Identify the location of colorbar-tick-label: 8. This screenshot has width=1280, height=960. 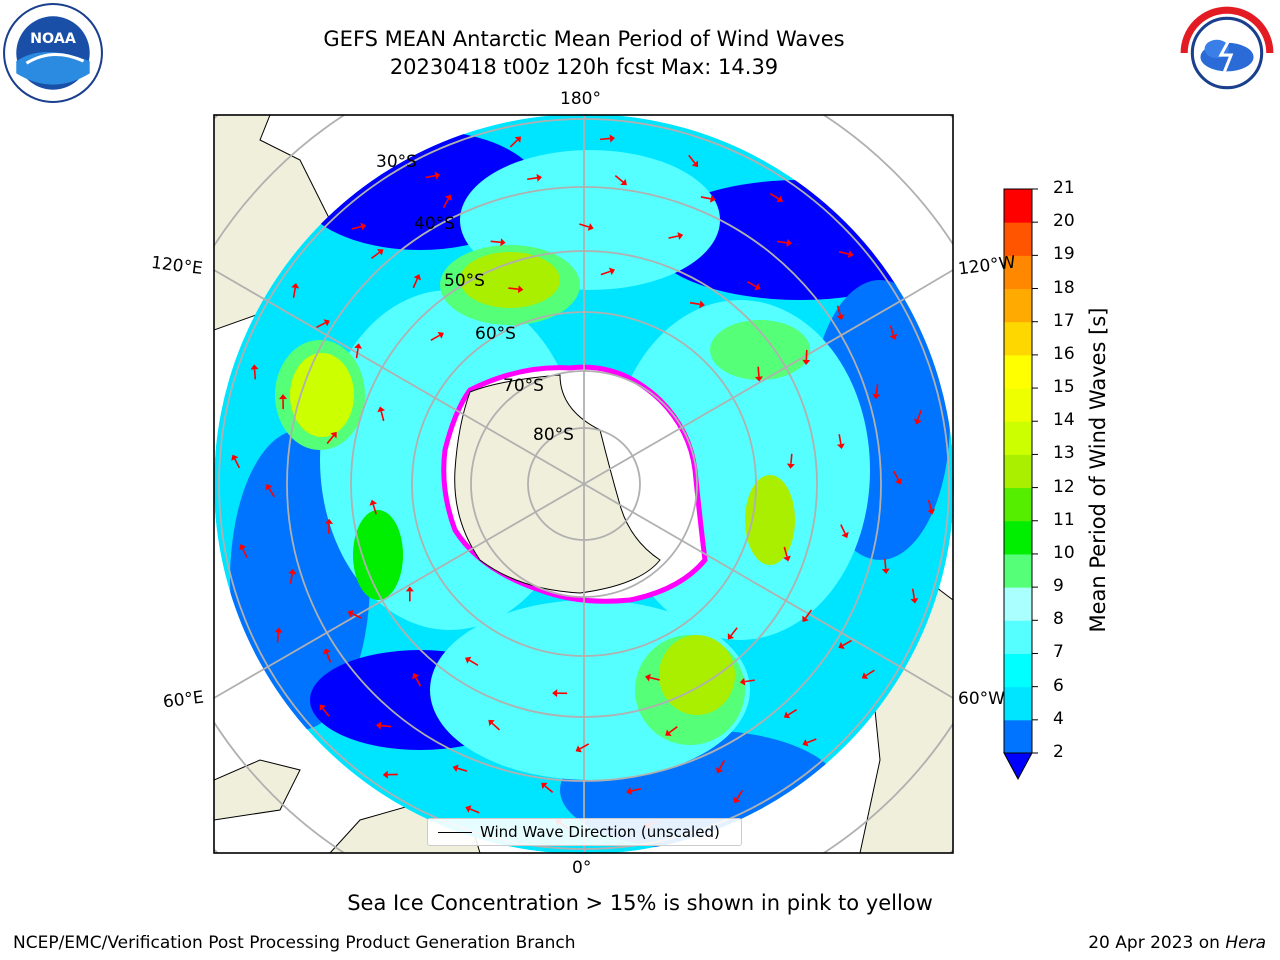
(1058, 619).